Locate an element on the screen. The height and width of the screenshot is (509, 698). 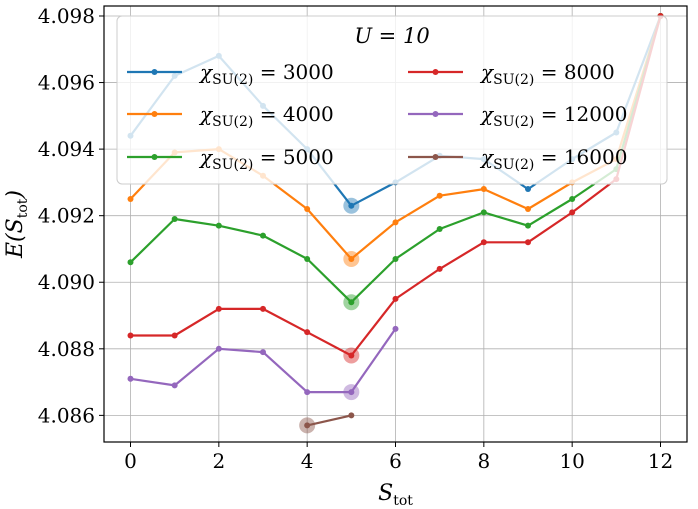
y-axis-label: E(Stot) is located at coordinates (17, 224).